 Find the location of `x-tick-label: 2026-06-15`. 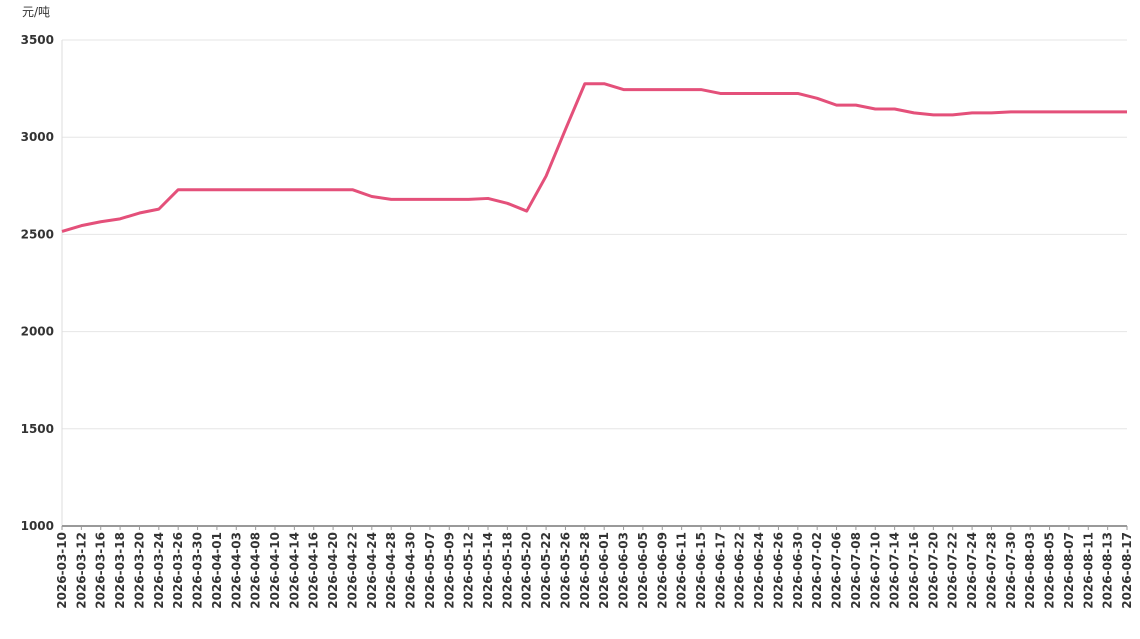

x-tick-label: 2026-06-15 is located at coordinates (701, 570).